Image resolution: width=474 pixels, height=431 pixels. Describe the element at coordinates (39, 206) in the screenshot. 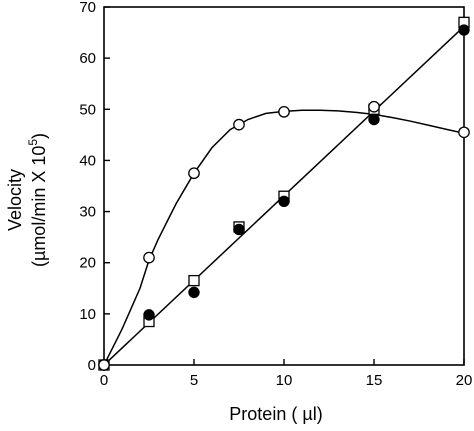

I see `y-axis-unit: (µmol/min X 10` at that location.